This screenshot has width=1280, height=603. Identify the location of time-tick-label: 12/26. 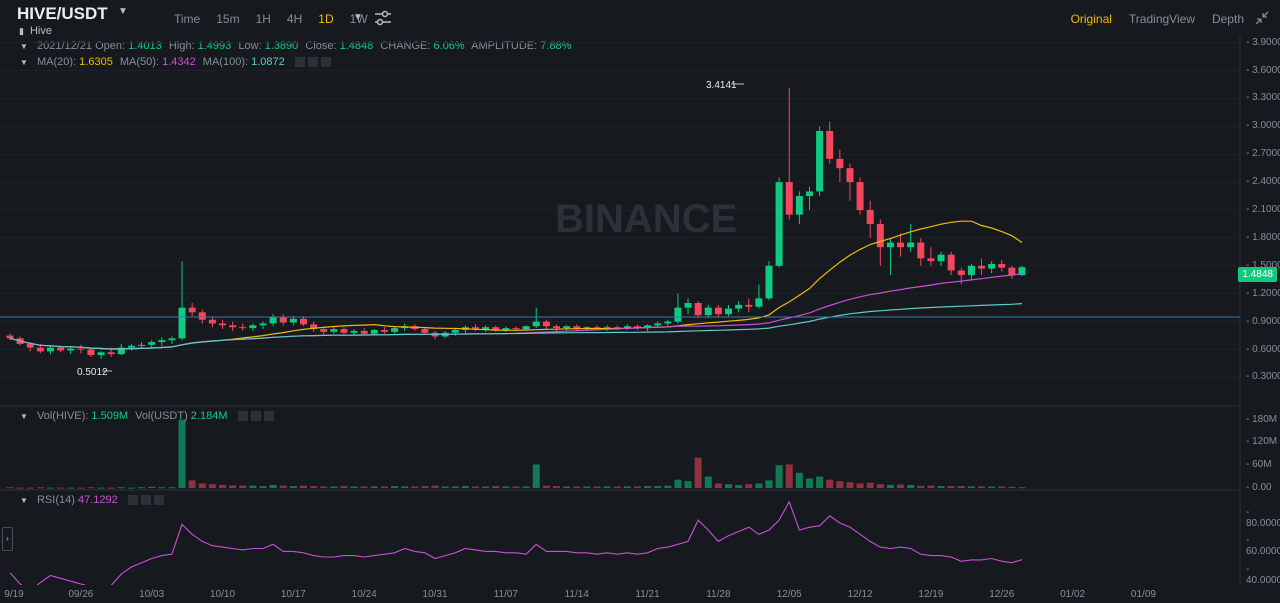
(1002, 594).